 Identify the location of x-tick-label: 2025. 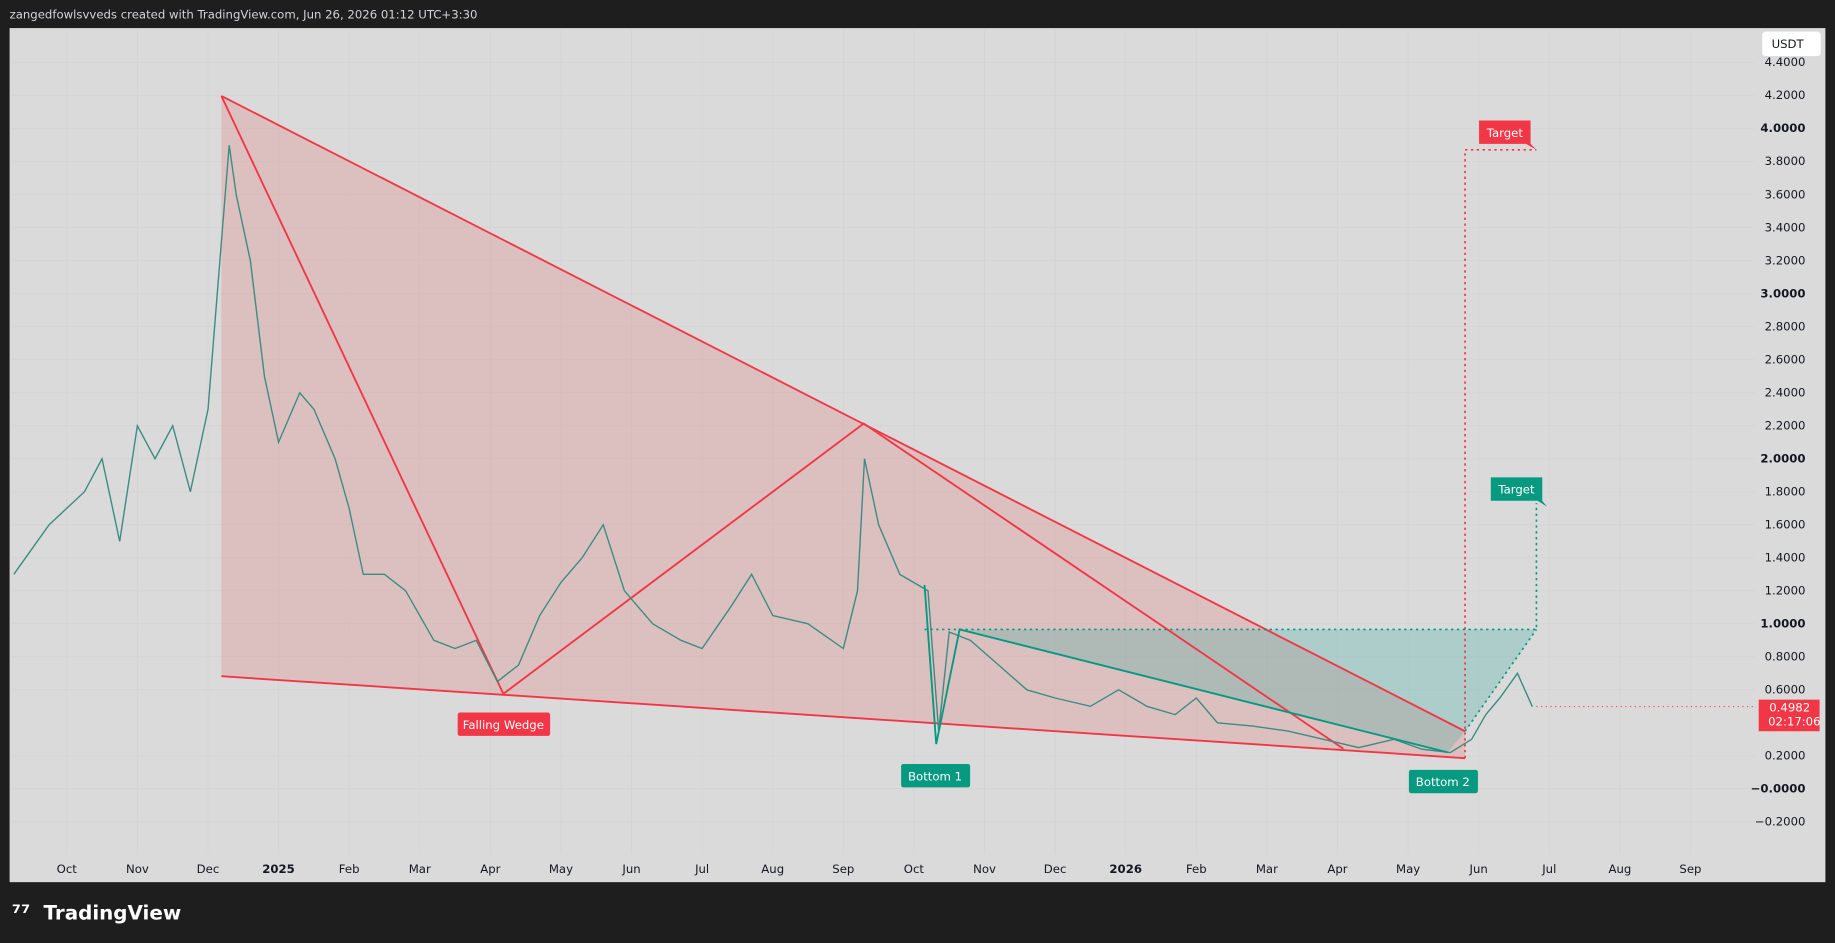
(278, 869).